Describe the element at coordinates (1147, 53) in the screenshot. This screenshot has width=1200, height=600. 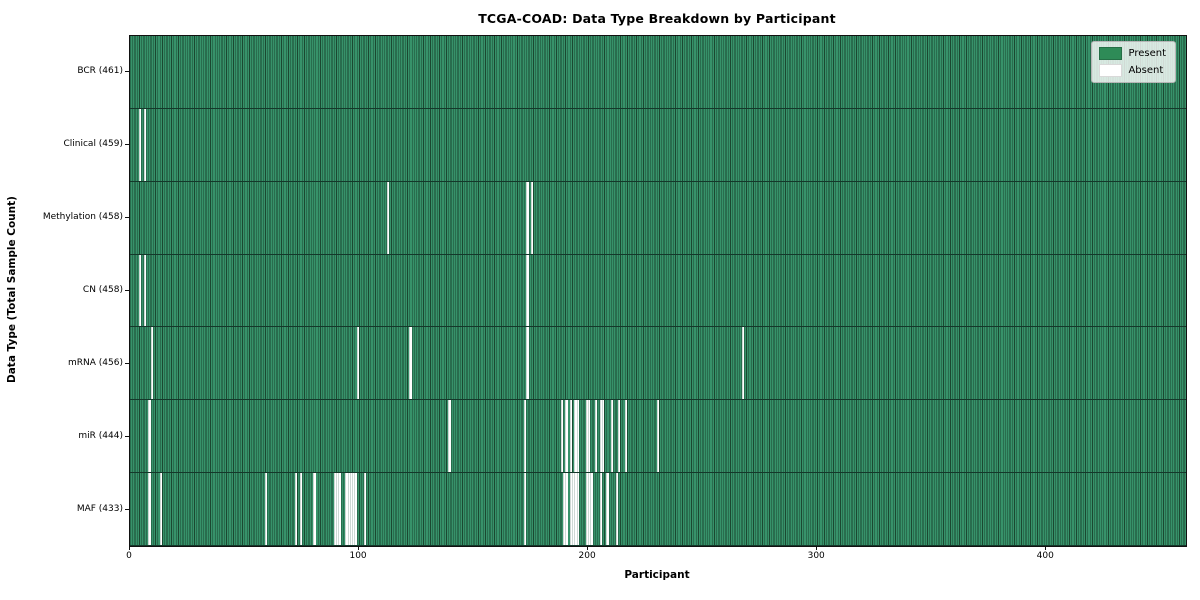
I see `legend-present-label: Present` at that location.